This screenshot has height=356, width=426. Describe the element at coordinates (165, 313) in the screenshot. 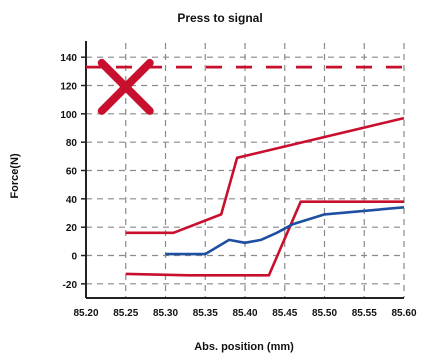

I see `x-tick-label: 85.30` at that location.